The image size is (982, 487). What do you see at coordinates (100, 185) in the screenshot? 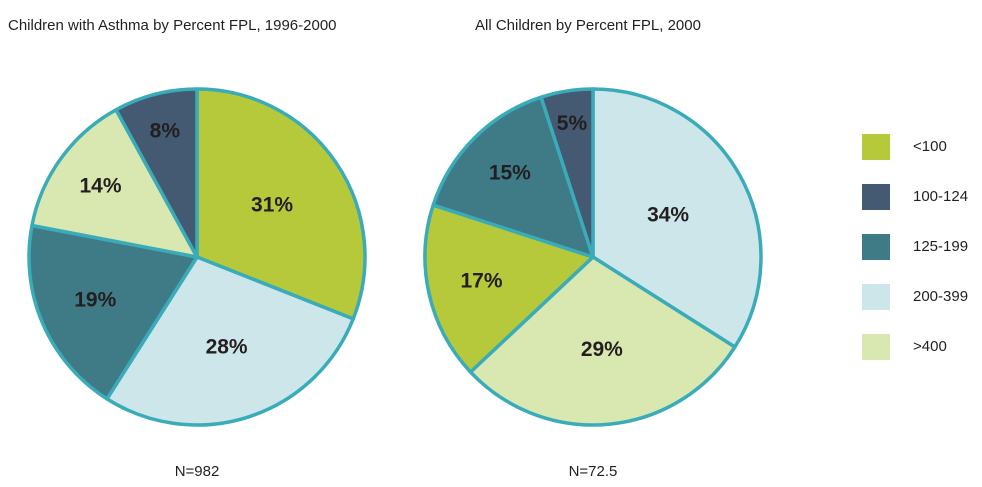
I see `data-label: 14%` at bounding box center [100, 185].